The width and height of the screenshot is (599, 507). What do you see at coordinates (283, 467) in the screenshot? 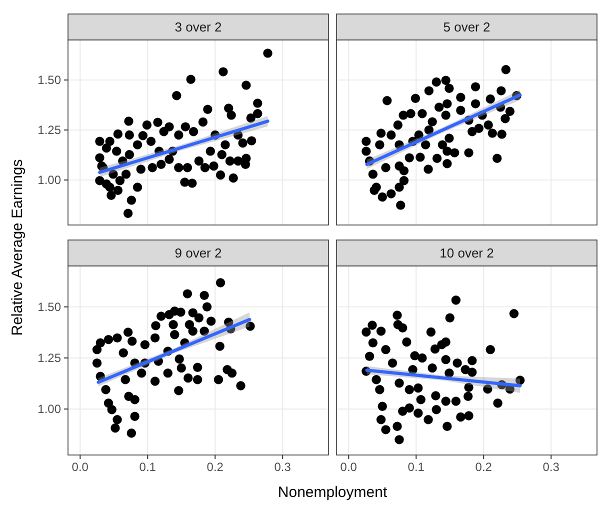
I see `x-tick-label: 0.3` at bounding box center [283, 467].